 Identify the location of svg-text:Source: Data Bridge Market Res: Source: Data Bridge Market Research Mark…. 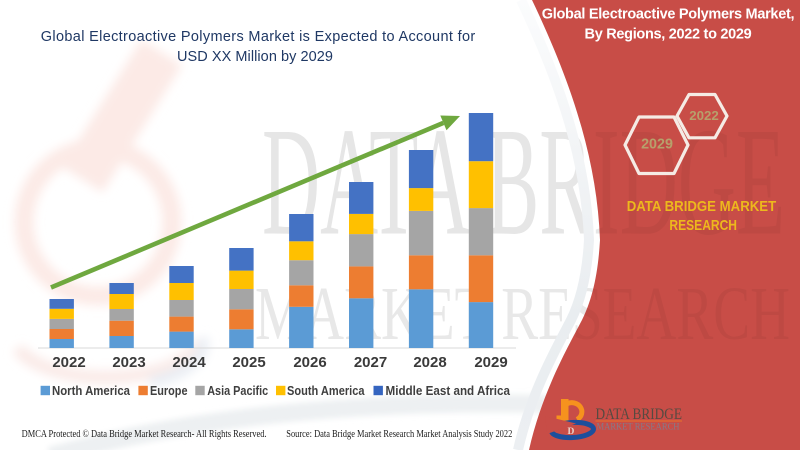
(399, 434).